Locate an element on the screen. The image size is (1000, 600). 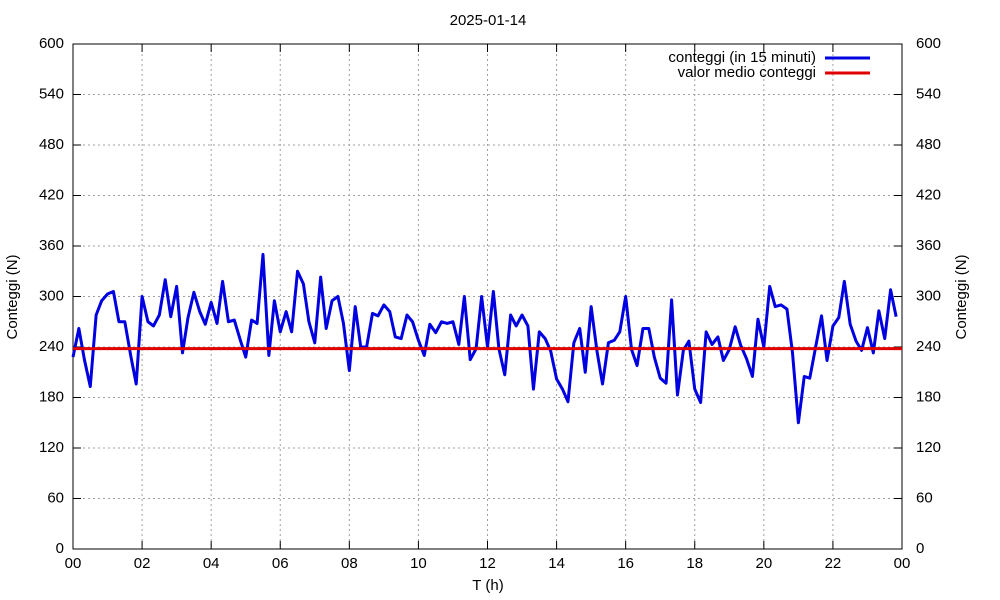
y-tick-label: 360 is located at coordinates (51, 245).